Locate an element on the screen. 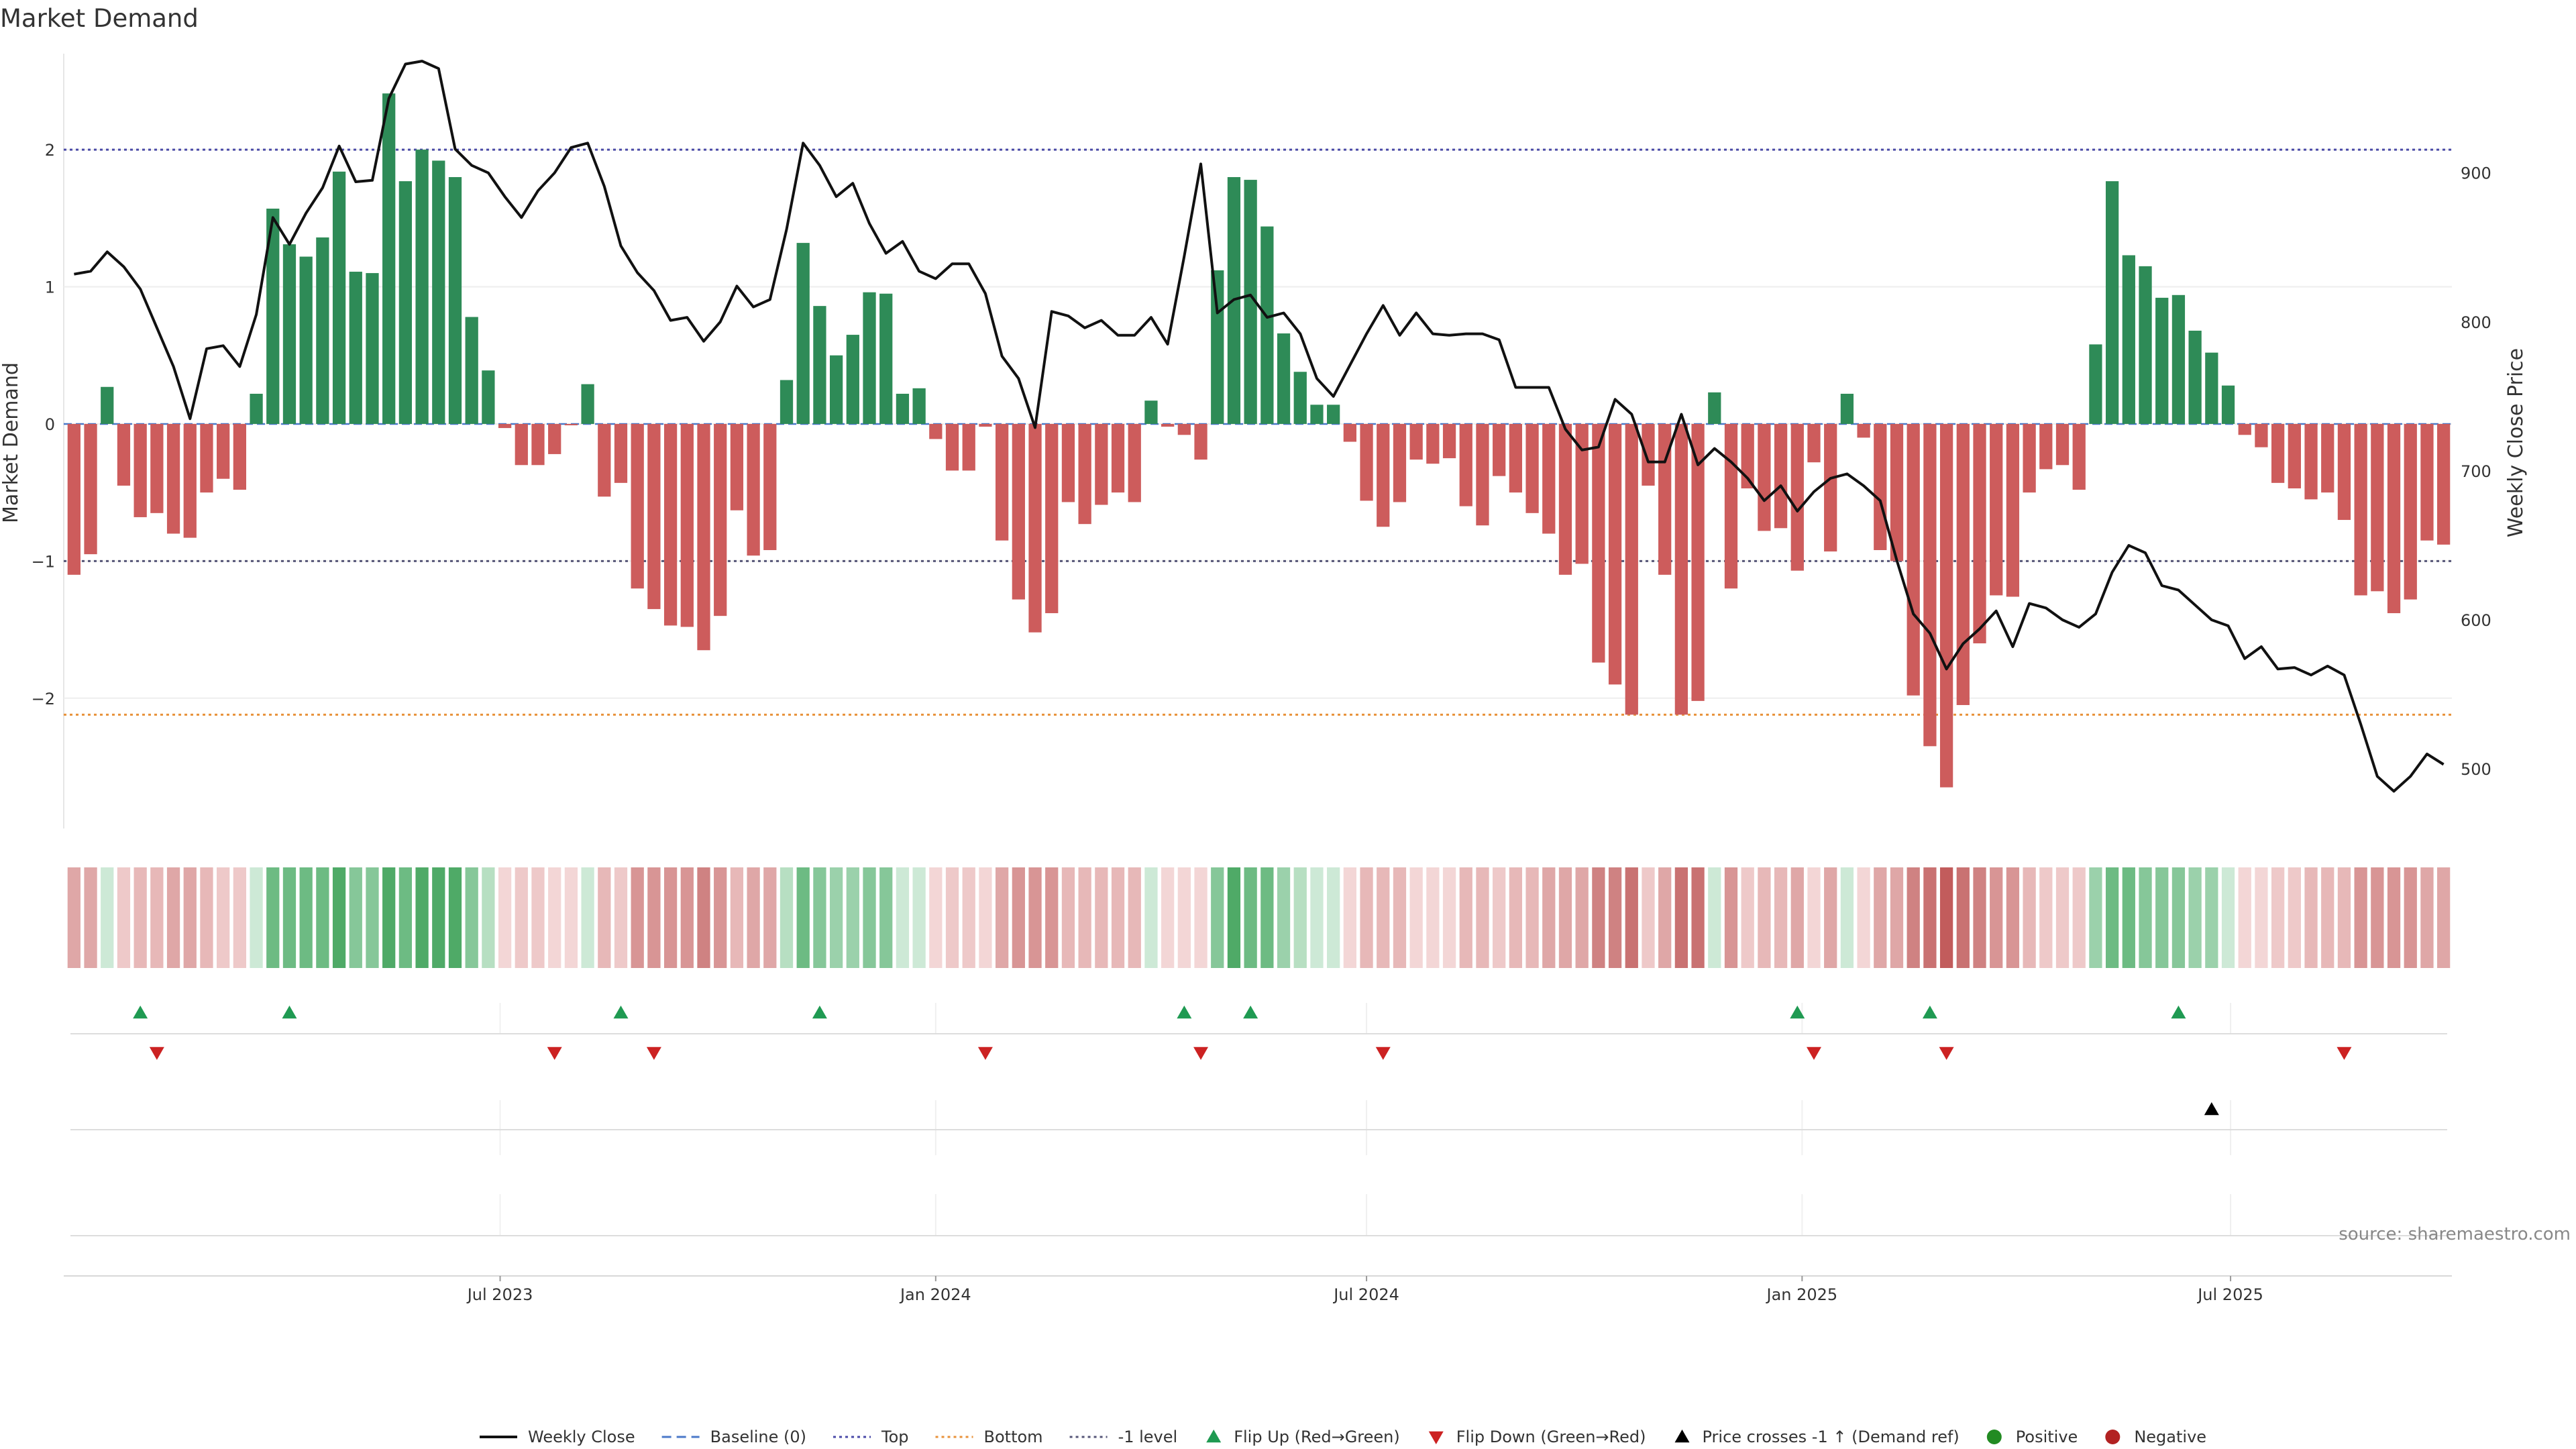 The image size is (2576, 1449). legend-label: Flip Down (Green→Red) is located at coordinates (1551, 1437).